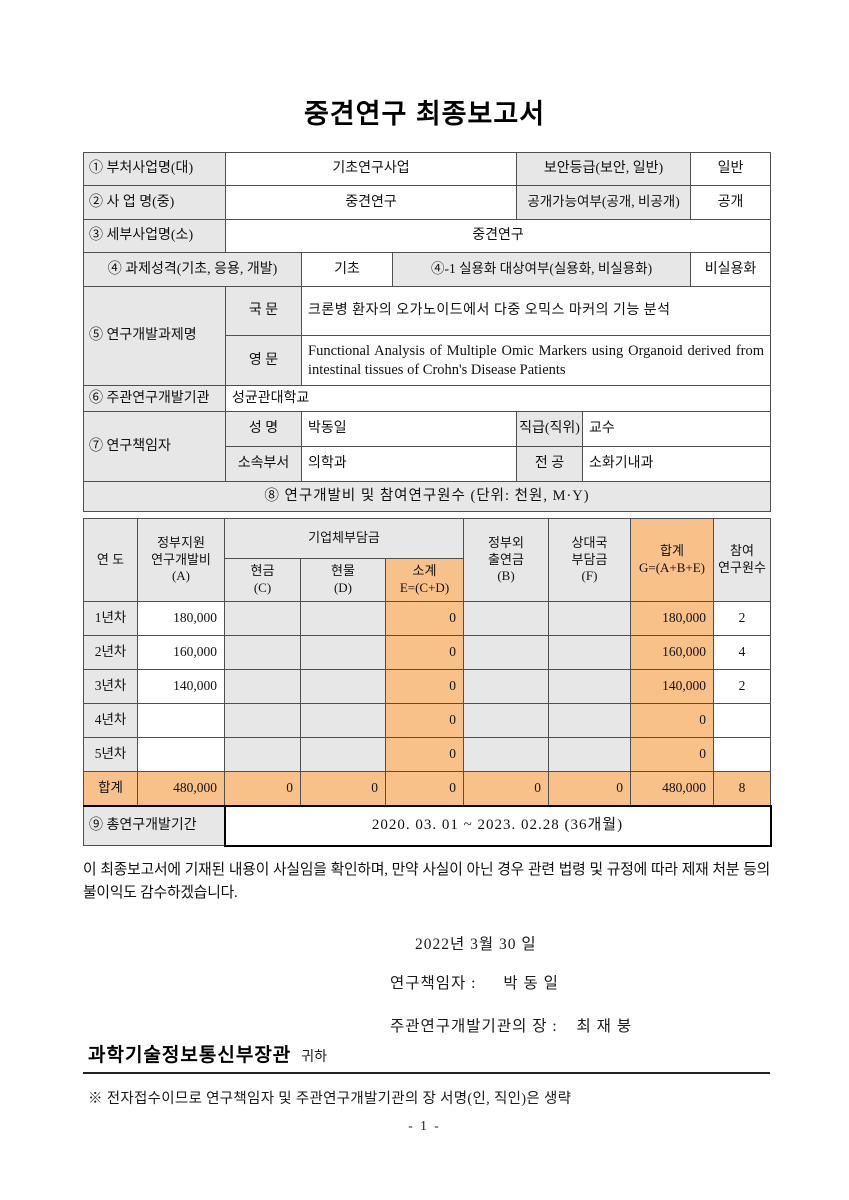 Image resolution: width=849 pixels, height=1200 pixels. What do you see at coordinates (498, 236) in the screenshot?
I see `detail-program-value: 중견연구` at bounding box center [498, 236].